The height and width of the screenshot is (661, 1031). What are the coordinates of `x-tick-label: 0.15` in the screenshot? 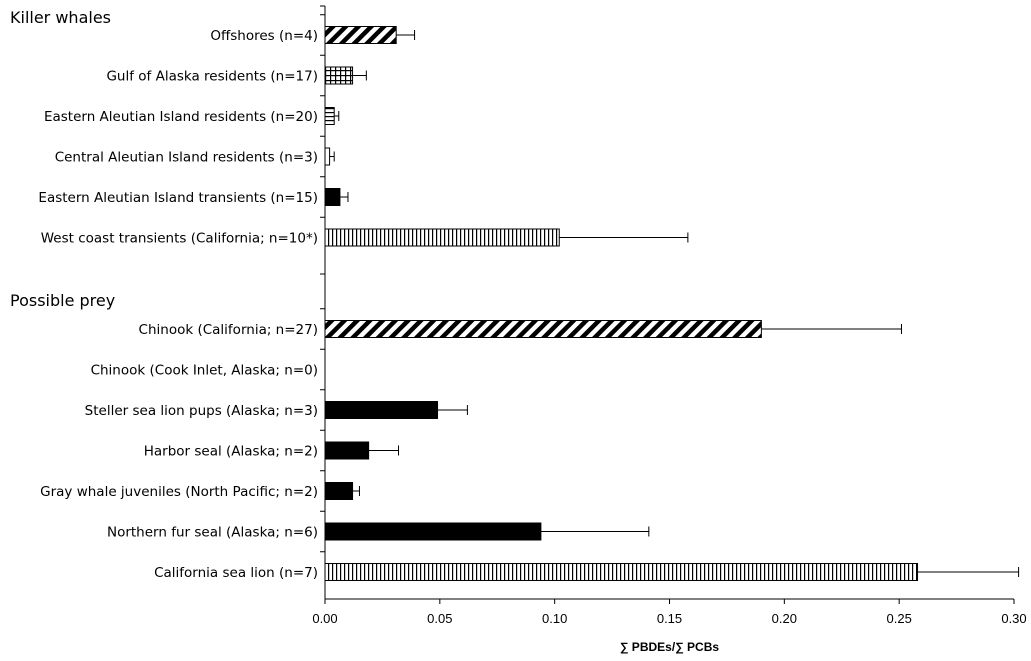 It's located at (669, 618).